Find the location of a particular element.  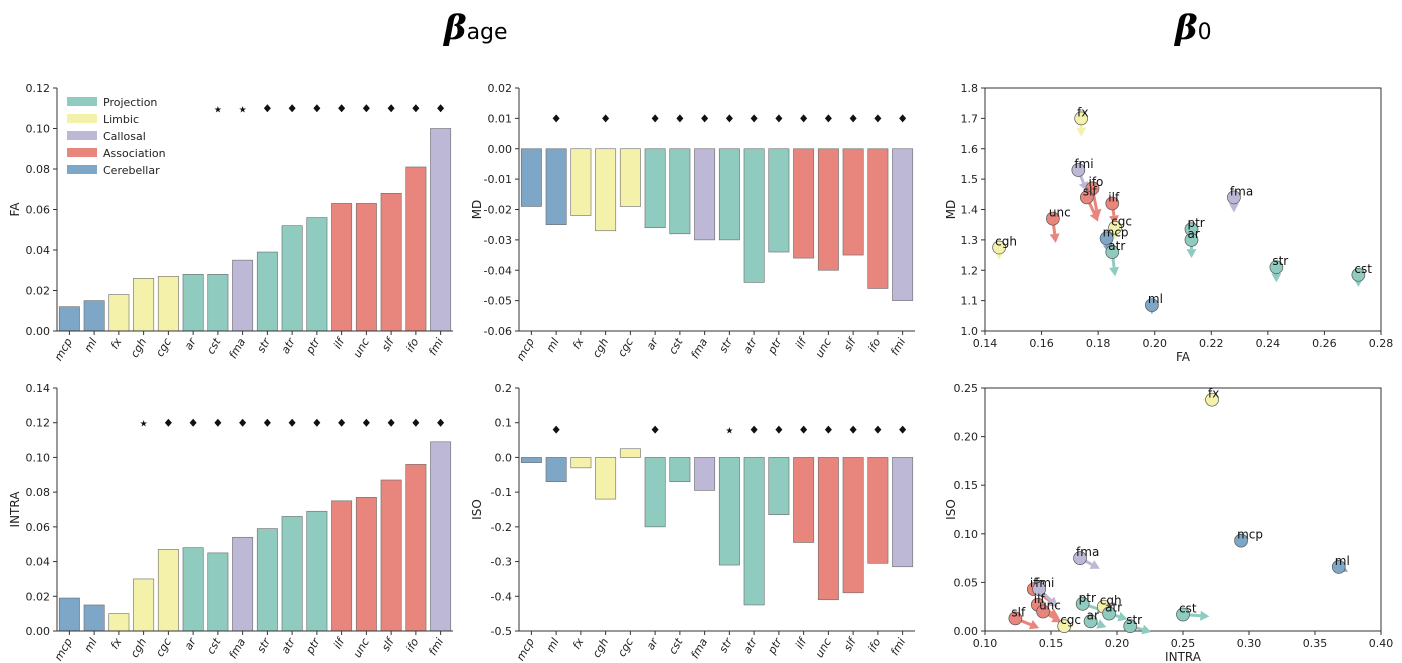

y-tick-label: 1.6 is located at coordinates (970, 149).